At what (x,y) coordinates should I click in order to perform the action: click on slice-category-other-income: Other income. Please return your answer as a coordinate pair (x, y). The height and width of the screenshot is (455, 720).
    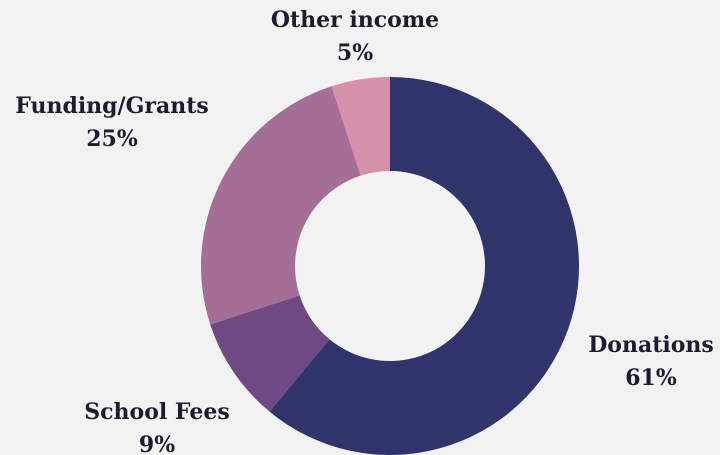
    Looking at the image, I should click on (355, 20).